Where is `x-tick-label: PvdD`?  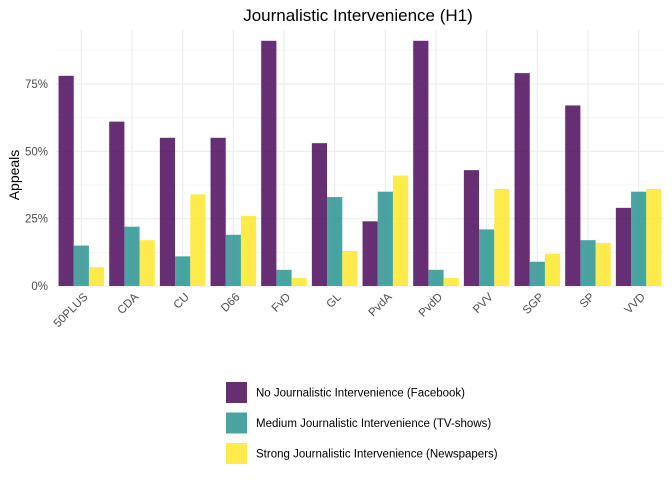
x-tick-label: PvdD is located at coordinates (431, 305).